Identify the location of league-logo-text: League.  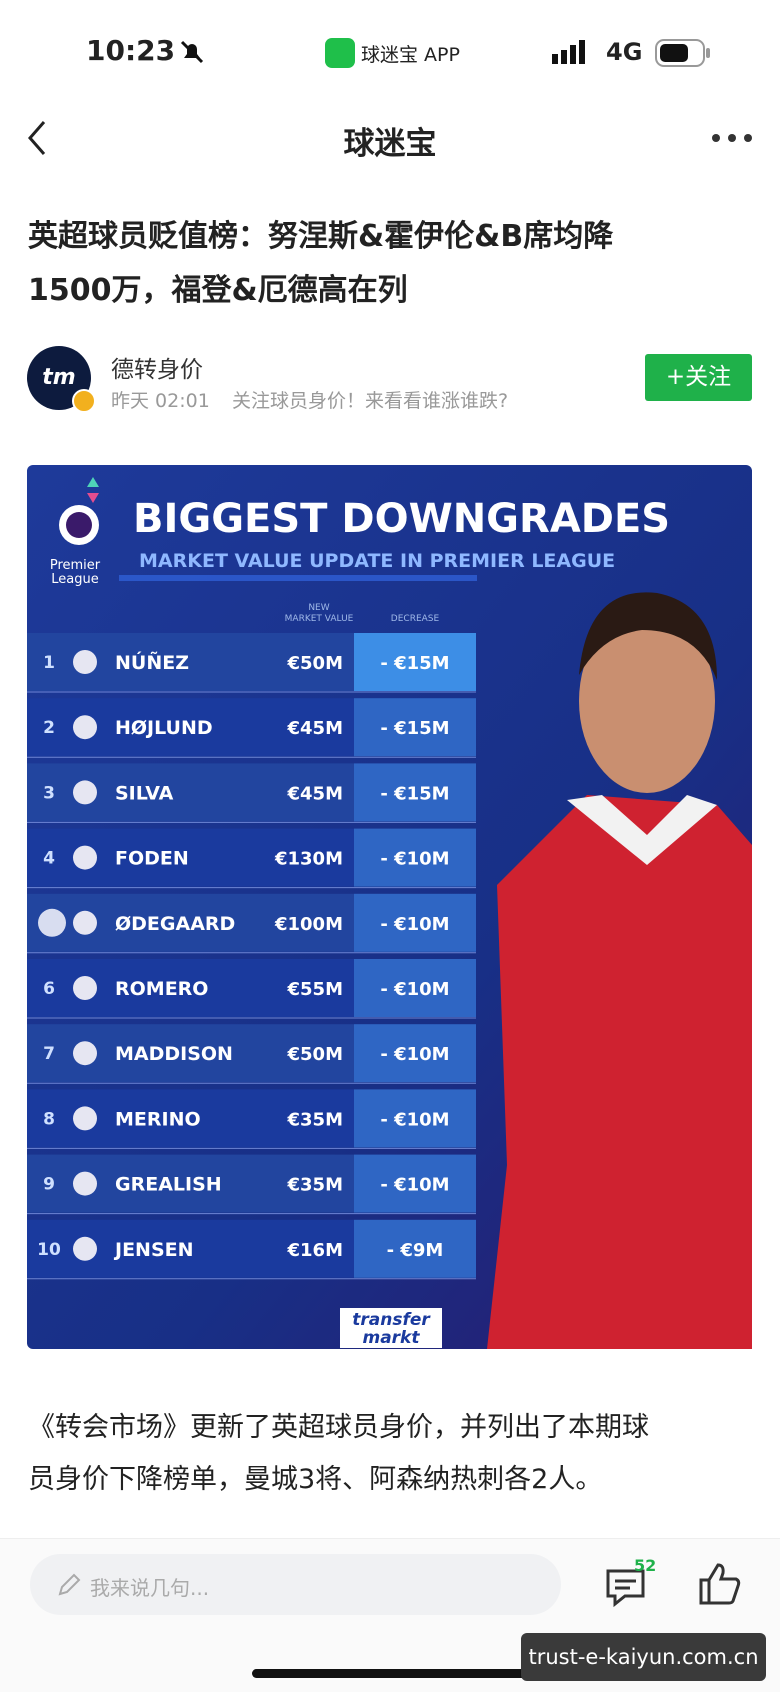
(74, 579).